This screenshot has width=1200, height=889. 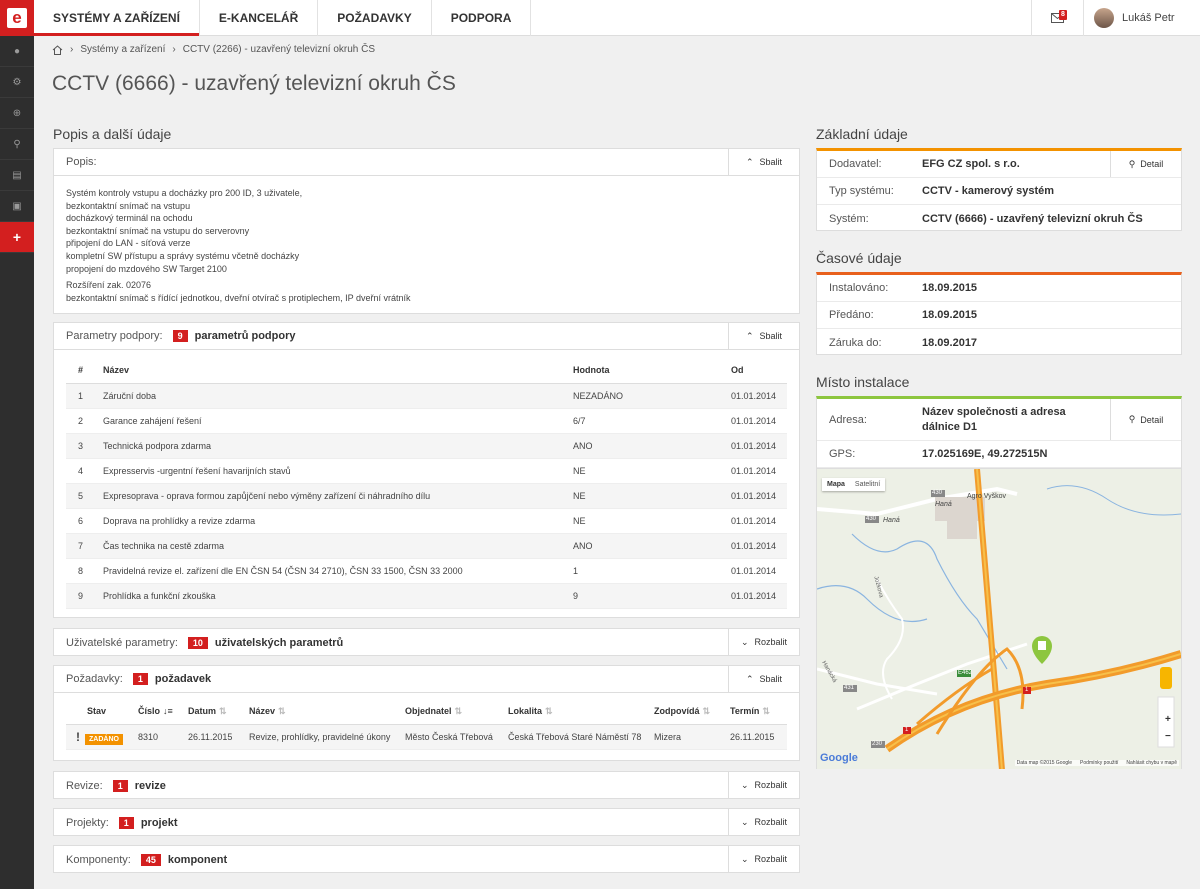 What do you see at coordinates (123, 49) in the screenshot?
I see `breadcrumb-parent: Systémy a zařízení` at bounding box center [123, 49].